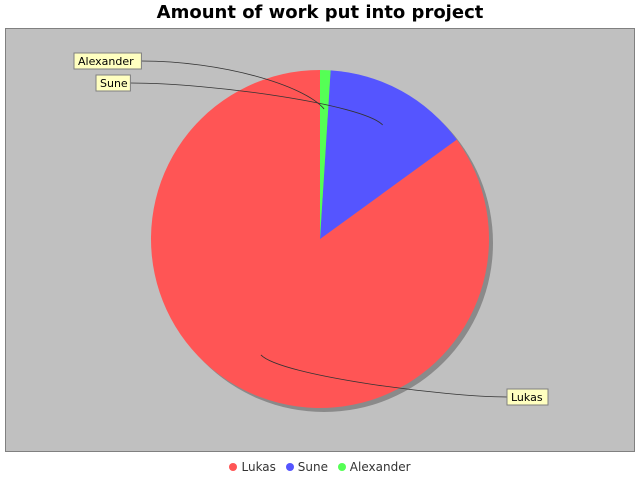  What do you see at coordinates (258, 467) in the screenshot?
I see `legend-label: Lukas` at bounding box center [258, 467].